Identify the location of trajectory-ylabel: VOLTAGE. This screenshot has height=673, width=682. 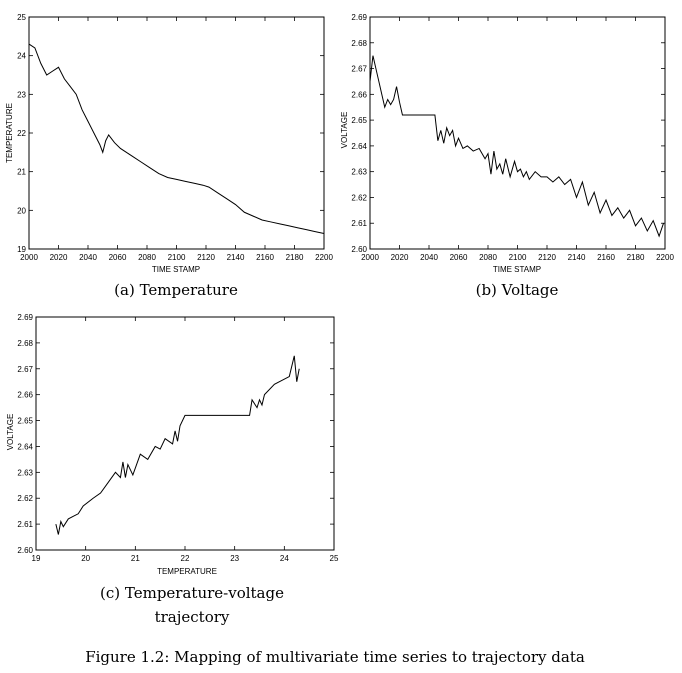
(10, 432).